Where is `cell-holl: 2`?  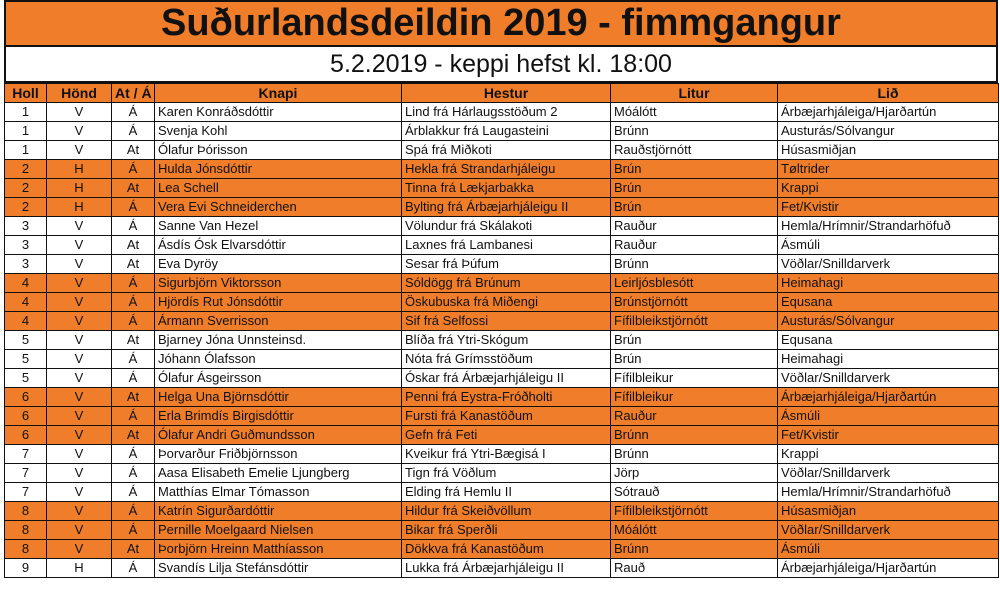 cell-holl: 2 is located at coordinates (25, 188).